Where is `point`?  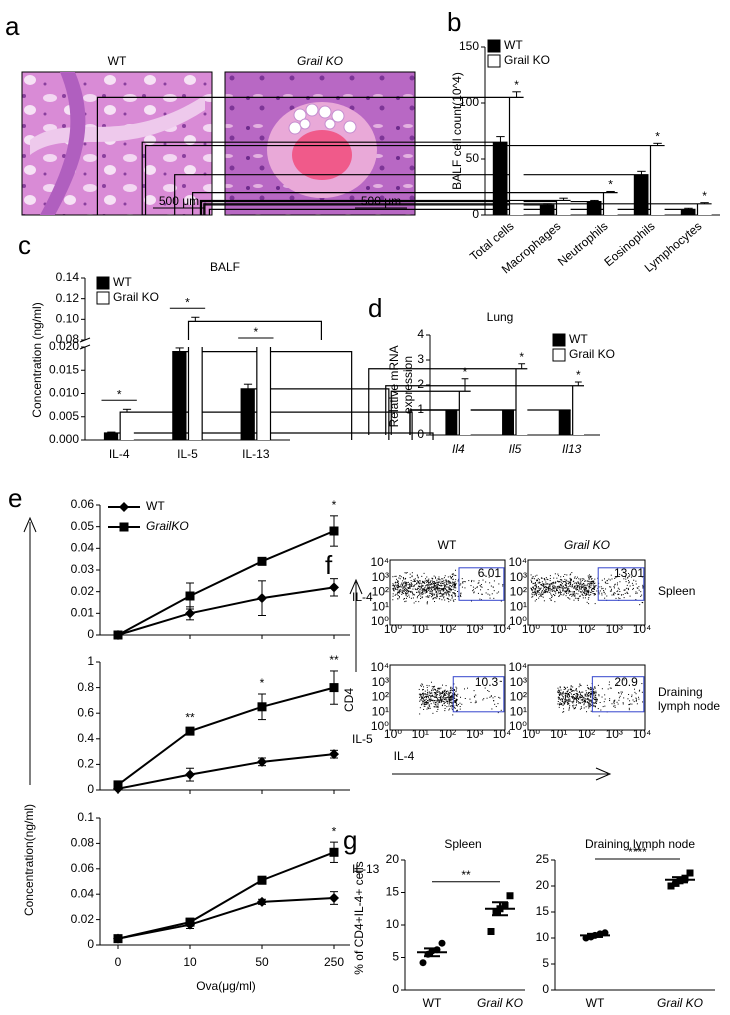 point is located at coordinates (491, 931).